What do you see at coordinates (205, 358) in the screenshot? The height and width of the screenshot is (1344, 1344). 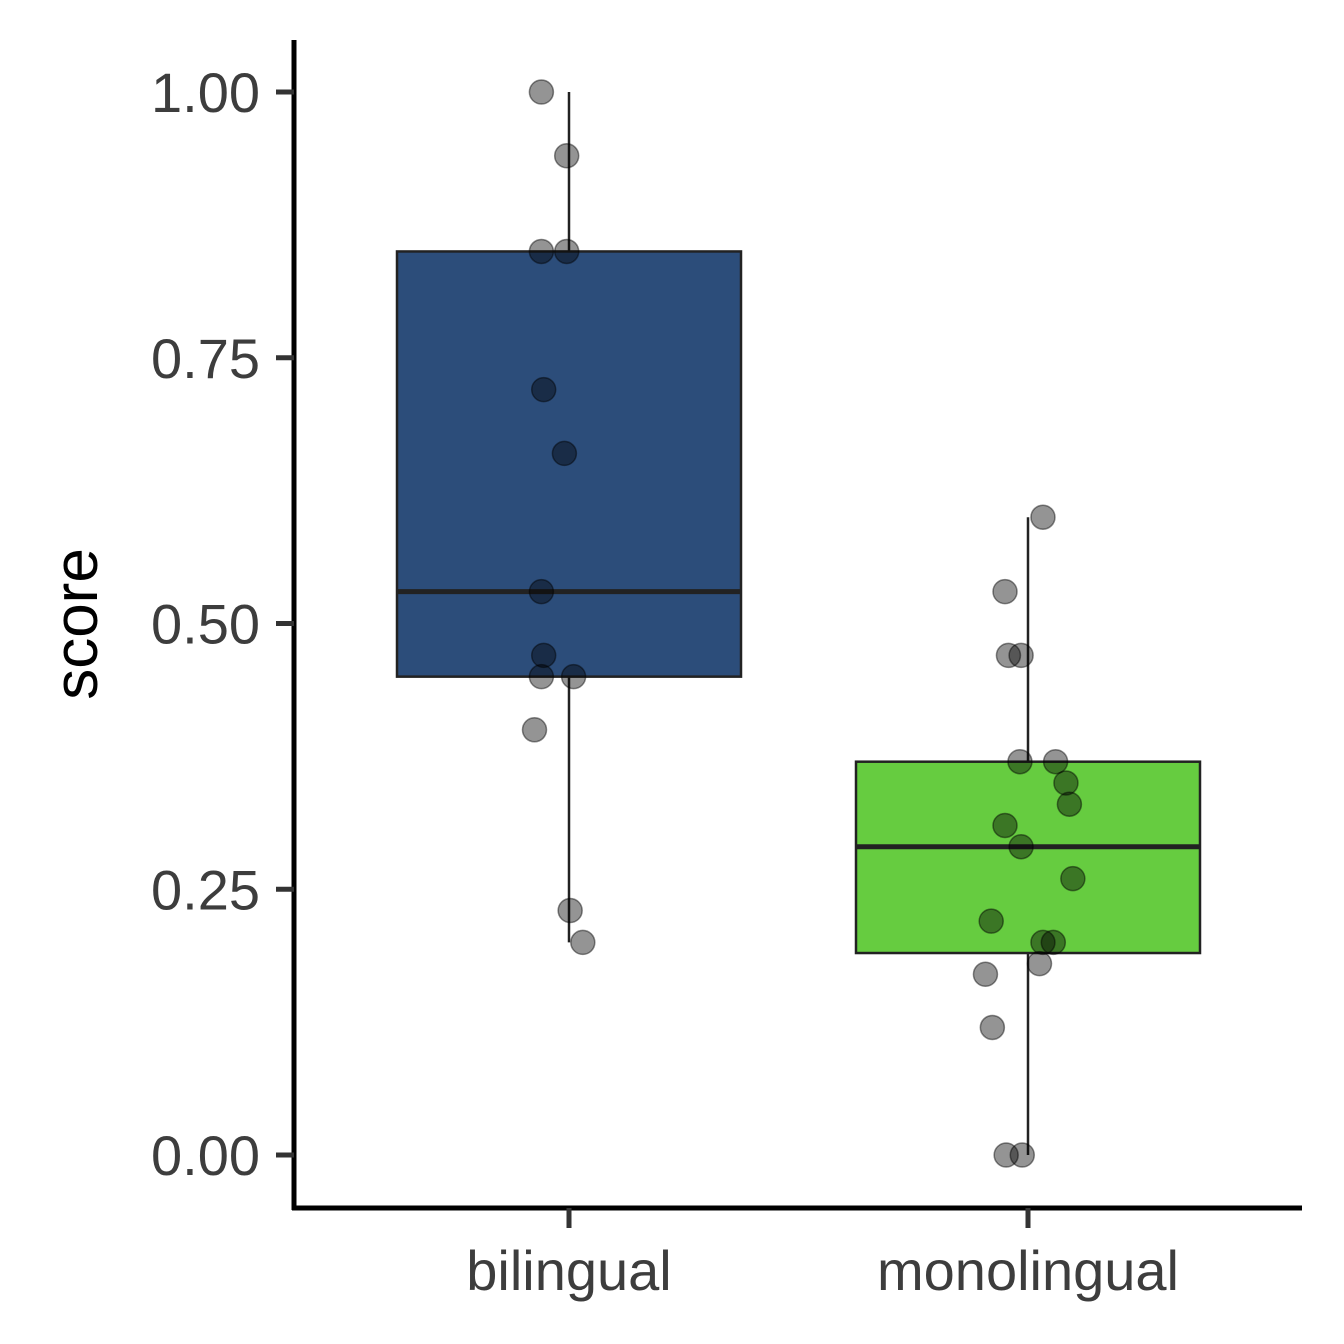 I see `y-tick-label: 0.75` at bounding box center [205, 358].